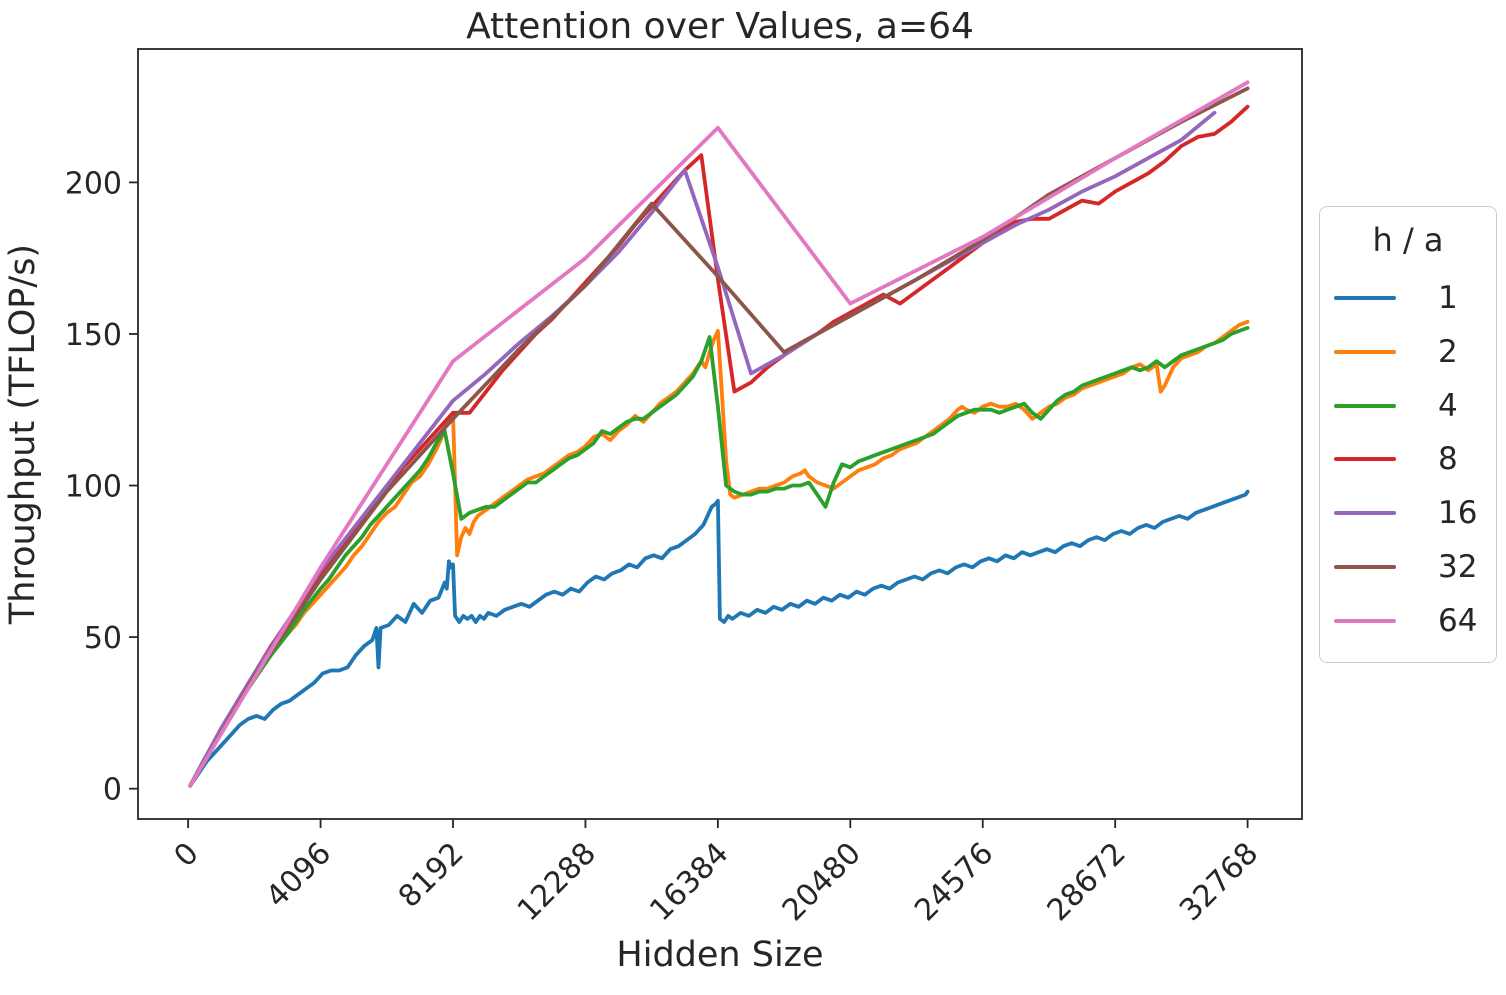 The height and width of the screenshot is (995, 1506). What do you see at coordinates (1448, 297) in the screenshot?
I see `legend-entry-label: 1` at bounding box center [1448, 297].